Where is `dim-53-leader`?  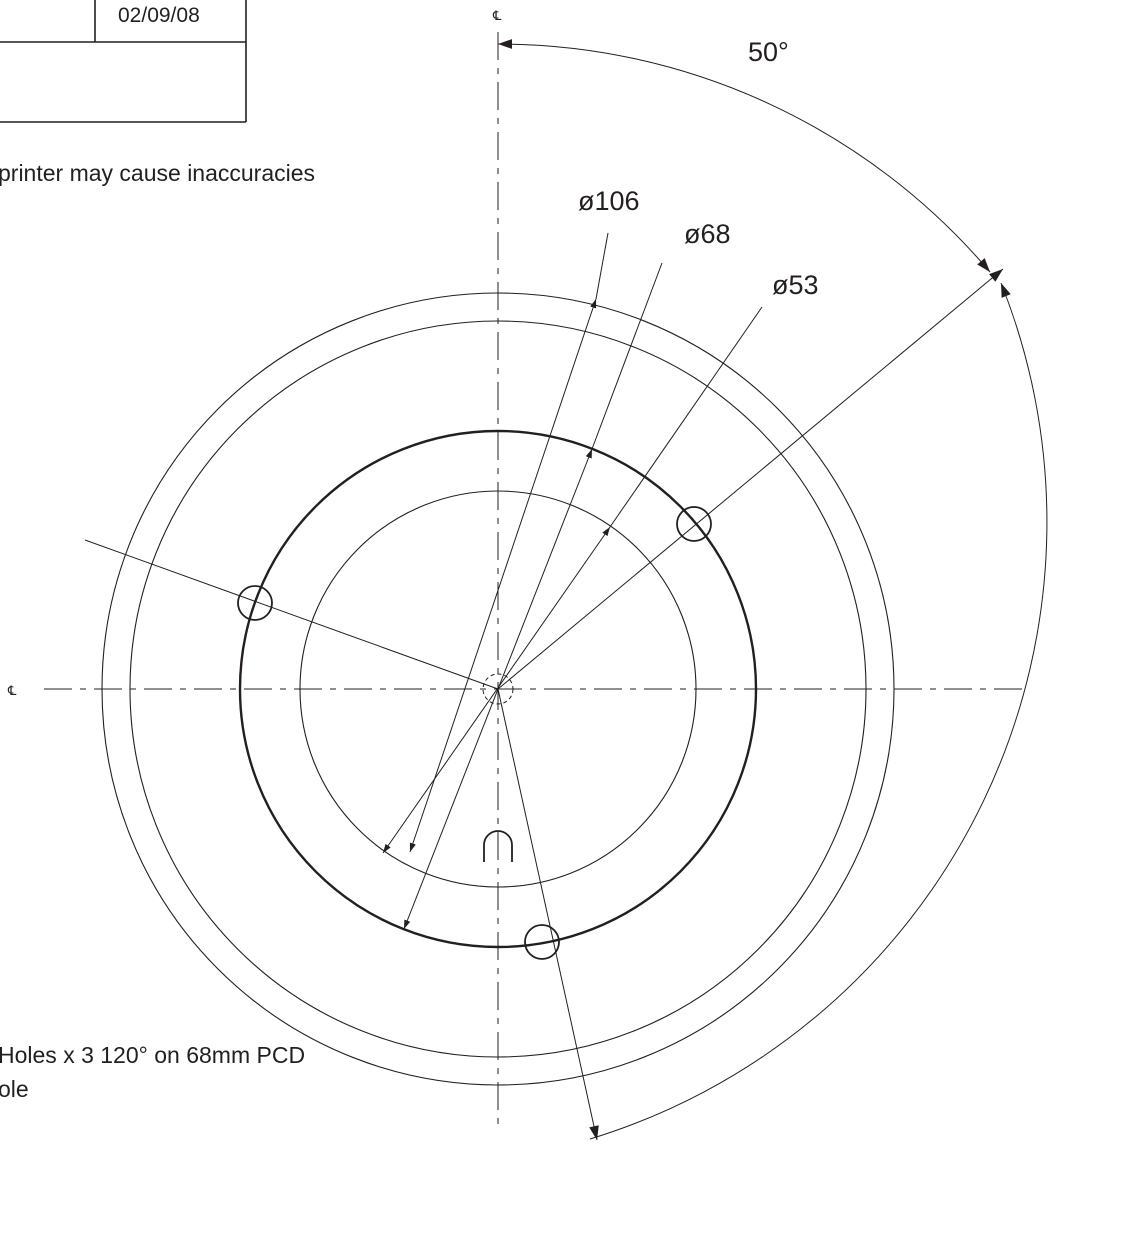
dim-53-leader is located at coordinates (686, 417).